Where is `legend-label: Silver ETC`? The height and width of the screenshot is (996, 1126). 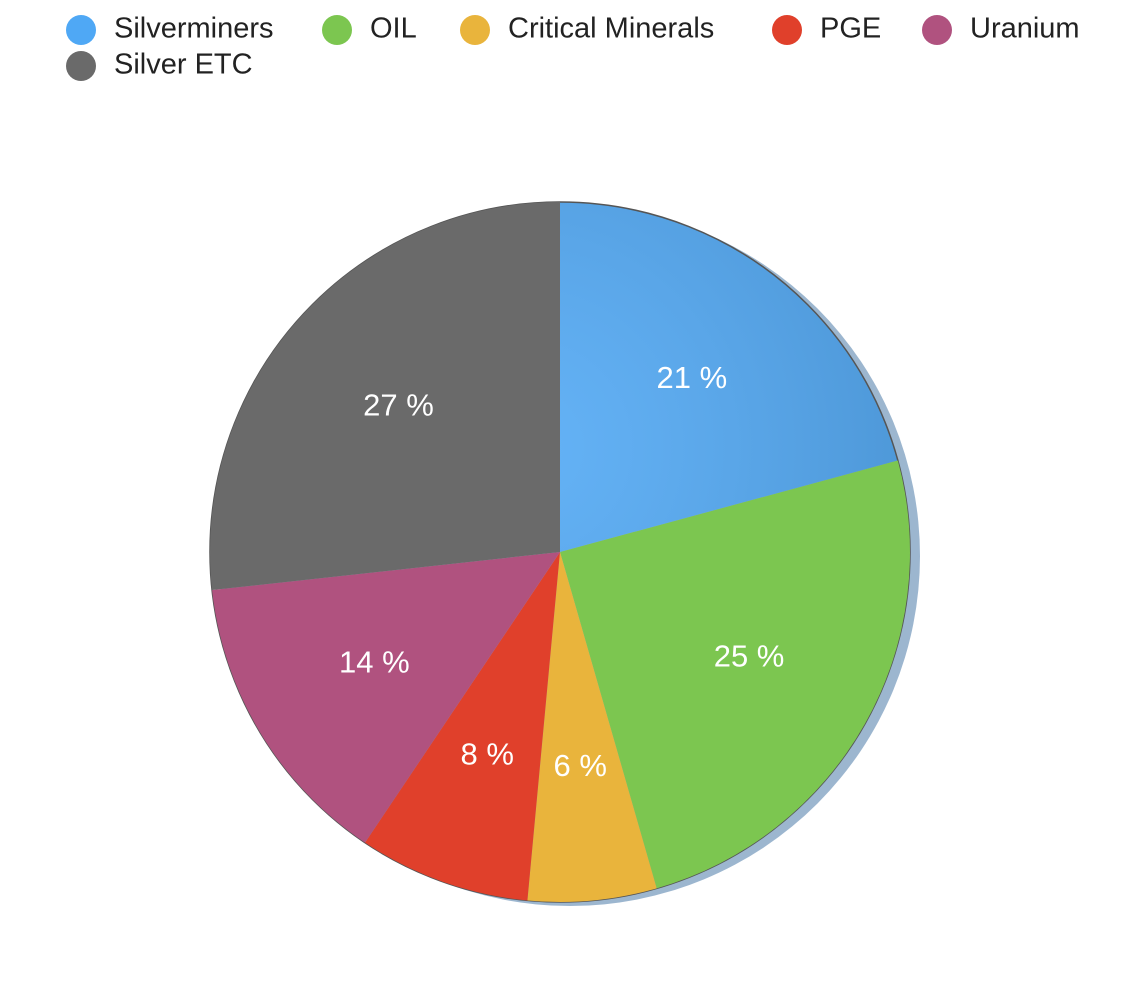 legend-label: Silver ETC is located at coordinates (183, 65).